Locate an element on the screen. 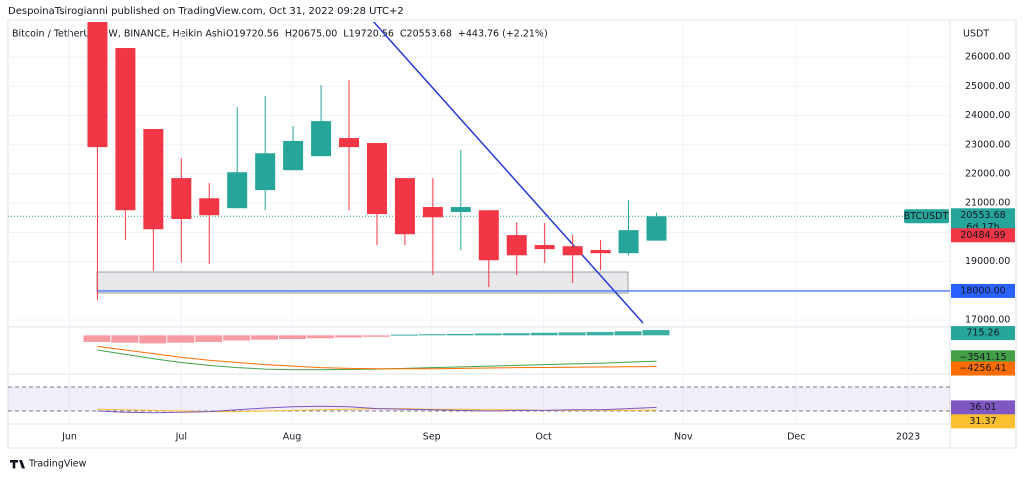 This screenshot has width=1024, height=482. indicator-tag-label: −4256.41 is located at coordinates (982, 368).